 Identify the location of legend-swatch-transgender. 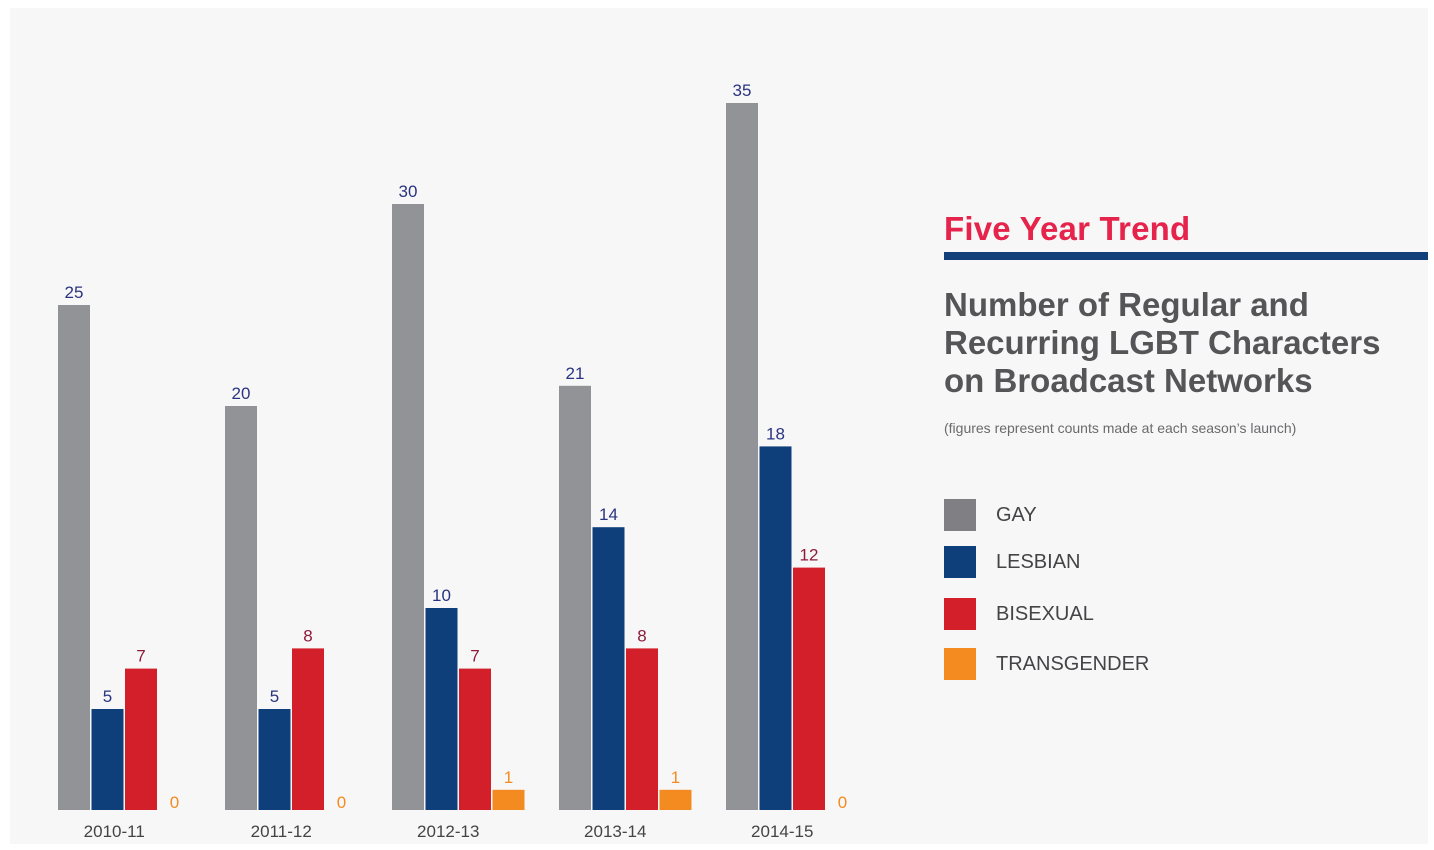
(960, 664).